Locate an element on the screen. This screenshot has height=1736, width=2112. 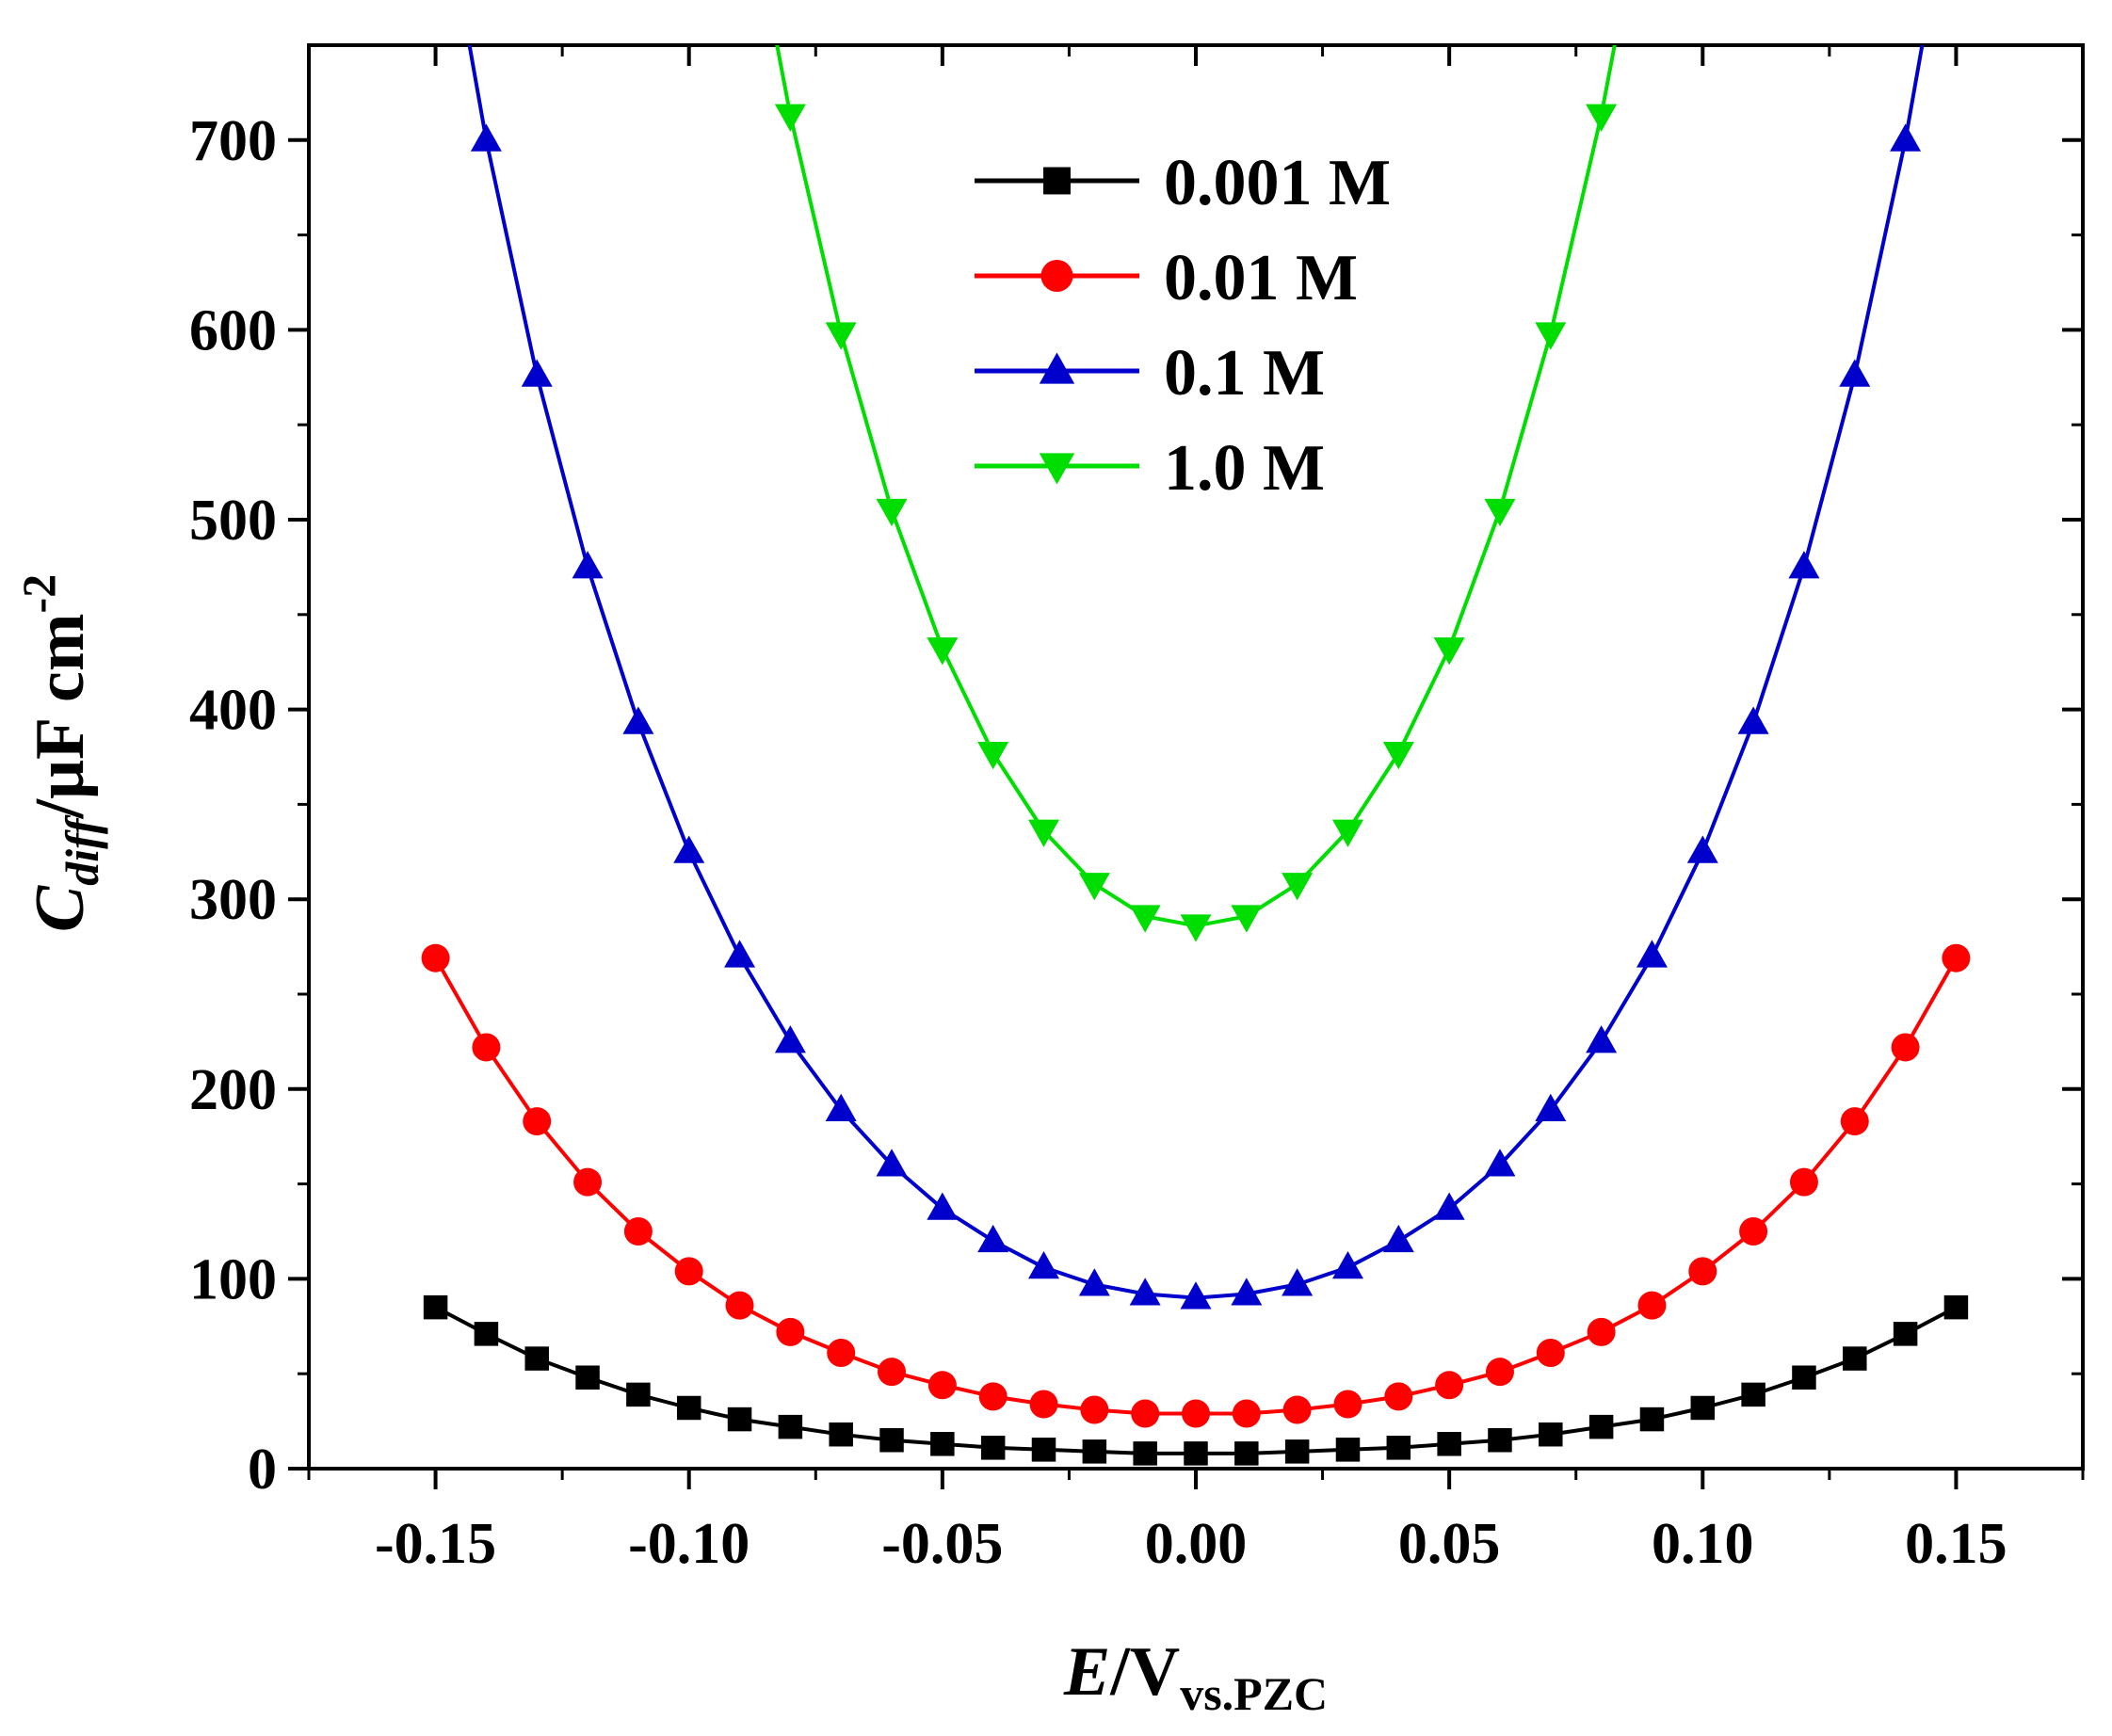
y-axis-title-superscript: -2 is located at coordinates (38, 594).